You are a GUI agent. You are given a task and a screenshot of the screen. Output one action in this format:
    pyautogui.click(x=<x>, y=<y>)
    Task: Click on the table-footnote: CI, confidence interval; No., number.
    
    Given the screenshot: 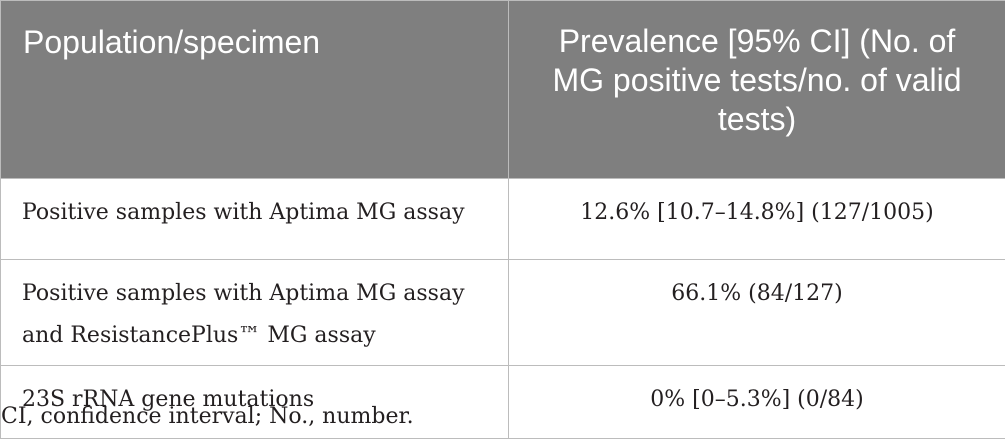 What is the action you would take?
    pyautogui.click(x=207, y=416)
    